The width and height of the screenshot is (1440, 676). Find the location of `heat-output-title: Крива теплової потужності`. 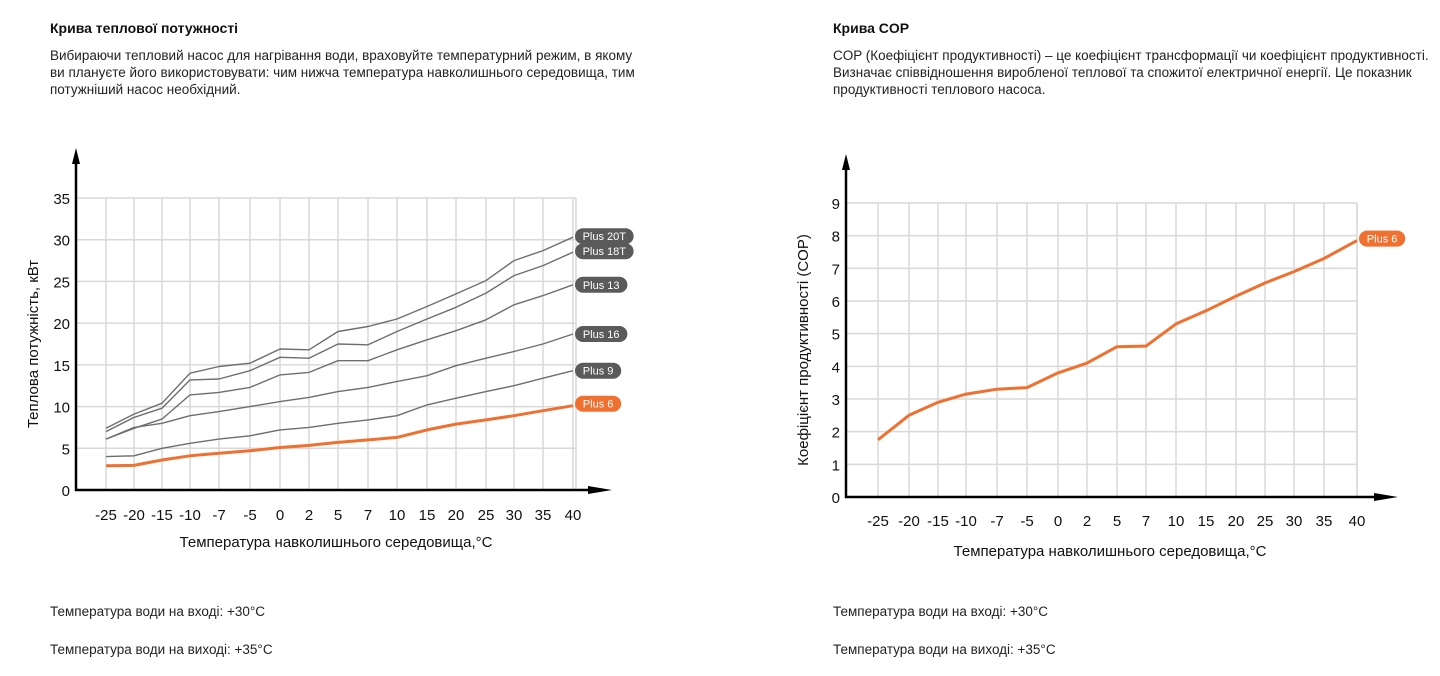

heat-output-title: Крива теплової потужності is located at coordinates (144, 28).